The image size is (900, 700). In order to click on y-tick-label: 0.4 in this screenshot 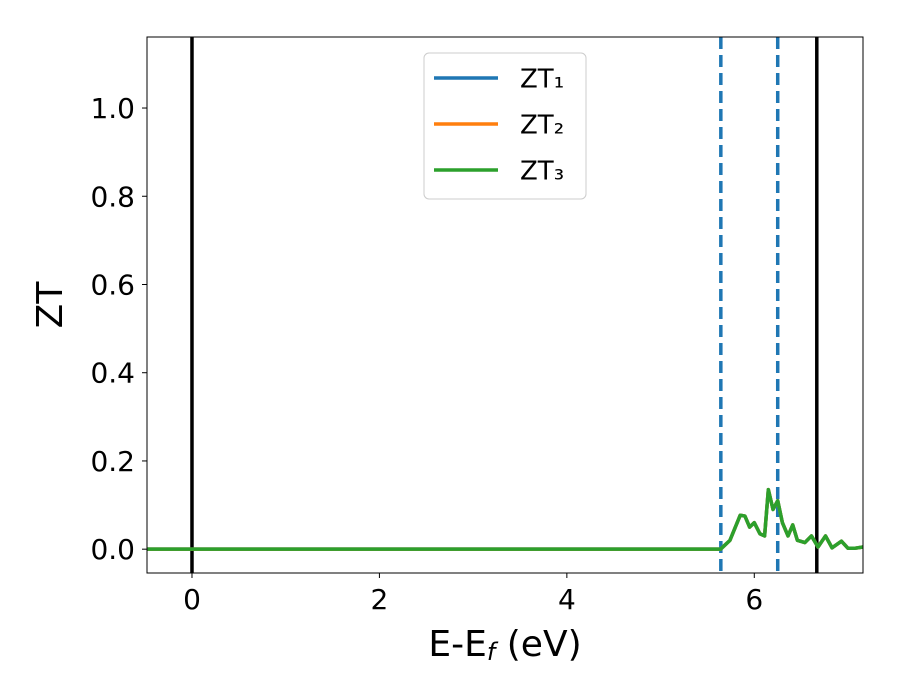, I will do `click(112, 373)`.